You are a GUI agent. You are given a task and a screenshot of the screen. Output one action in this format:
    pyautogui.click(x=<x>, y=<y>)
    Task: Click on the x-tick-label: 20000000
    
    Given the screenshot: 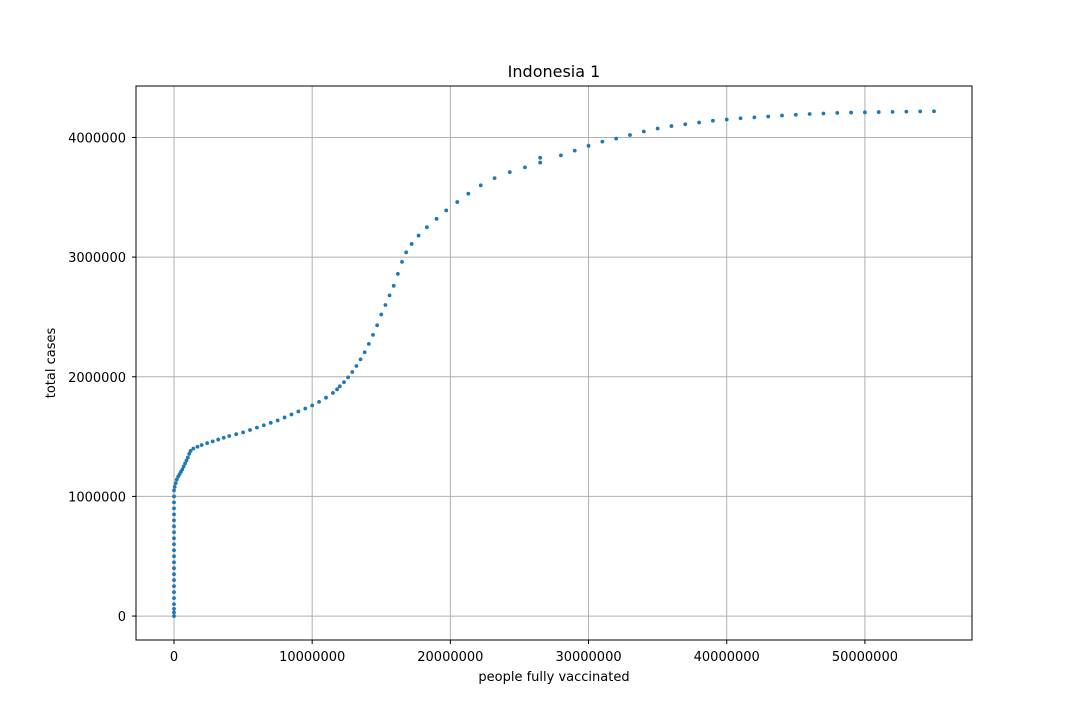 What is the action you would take?
    pyautogui.click(x=450, y=657)
    